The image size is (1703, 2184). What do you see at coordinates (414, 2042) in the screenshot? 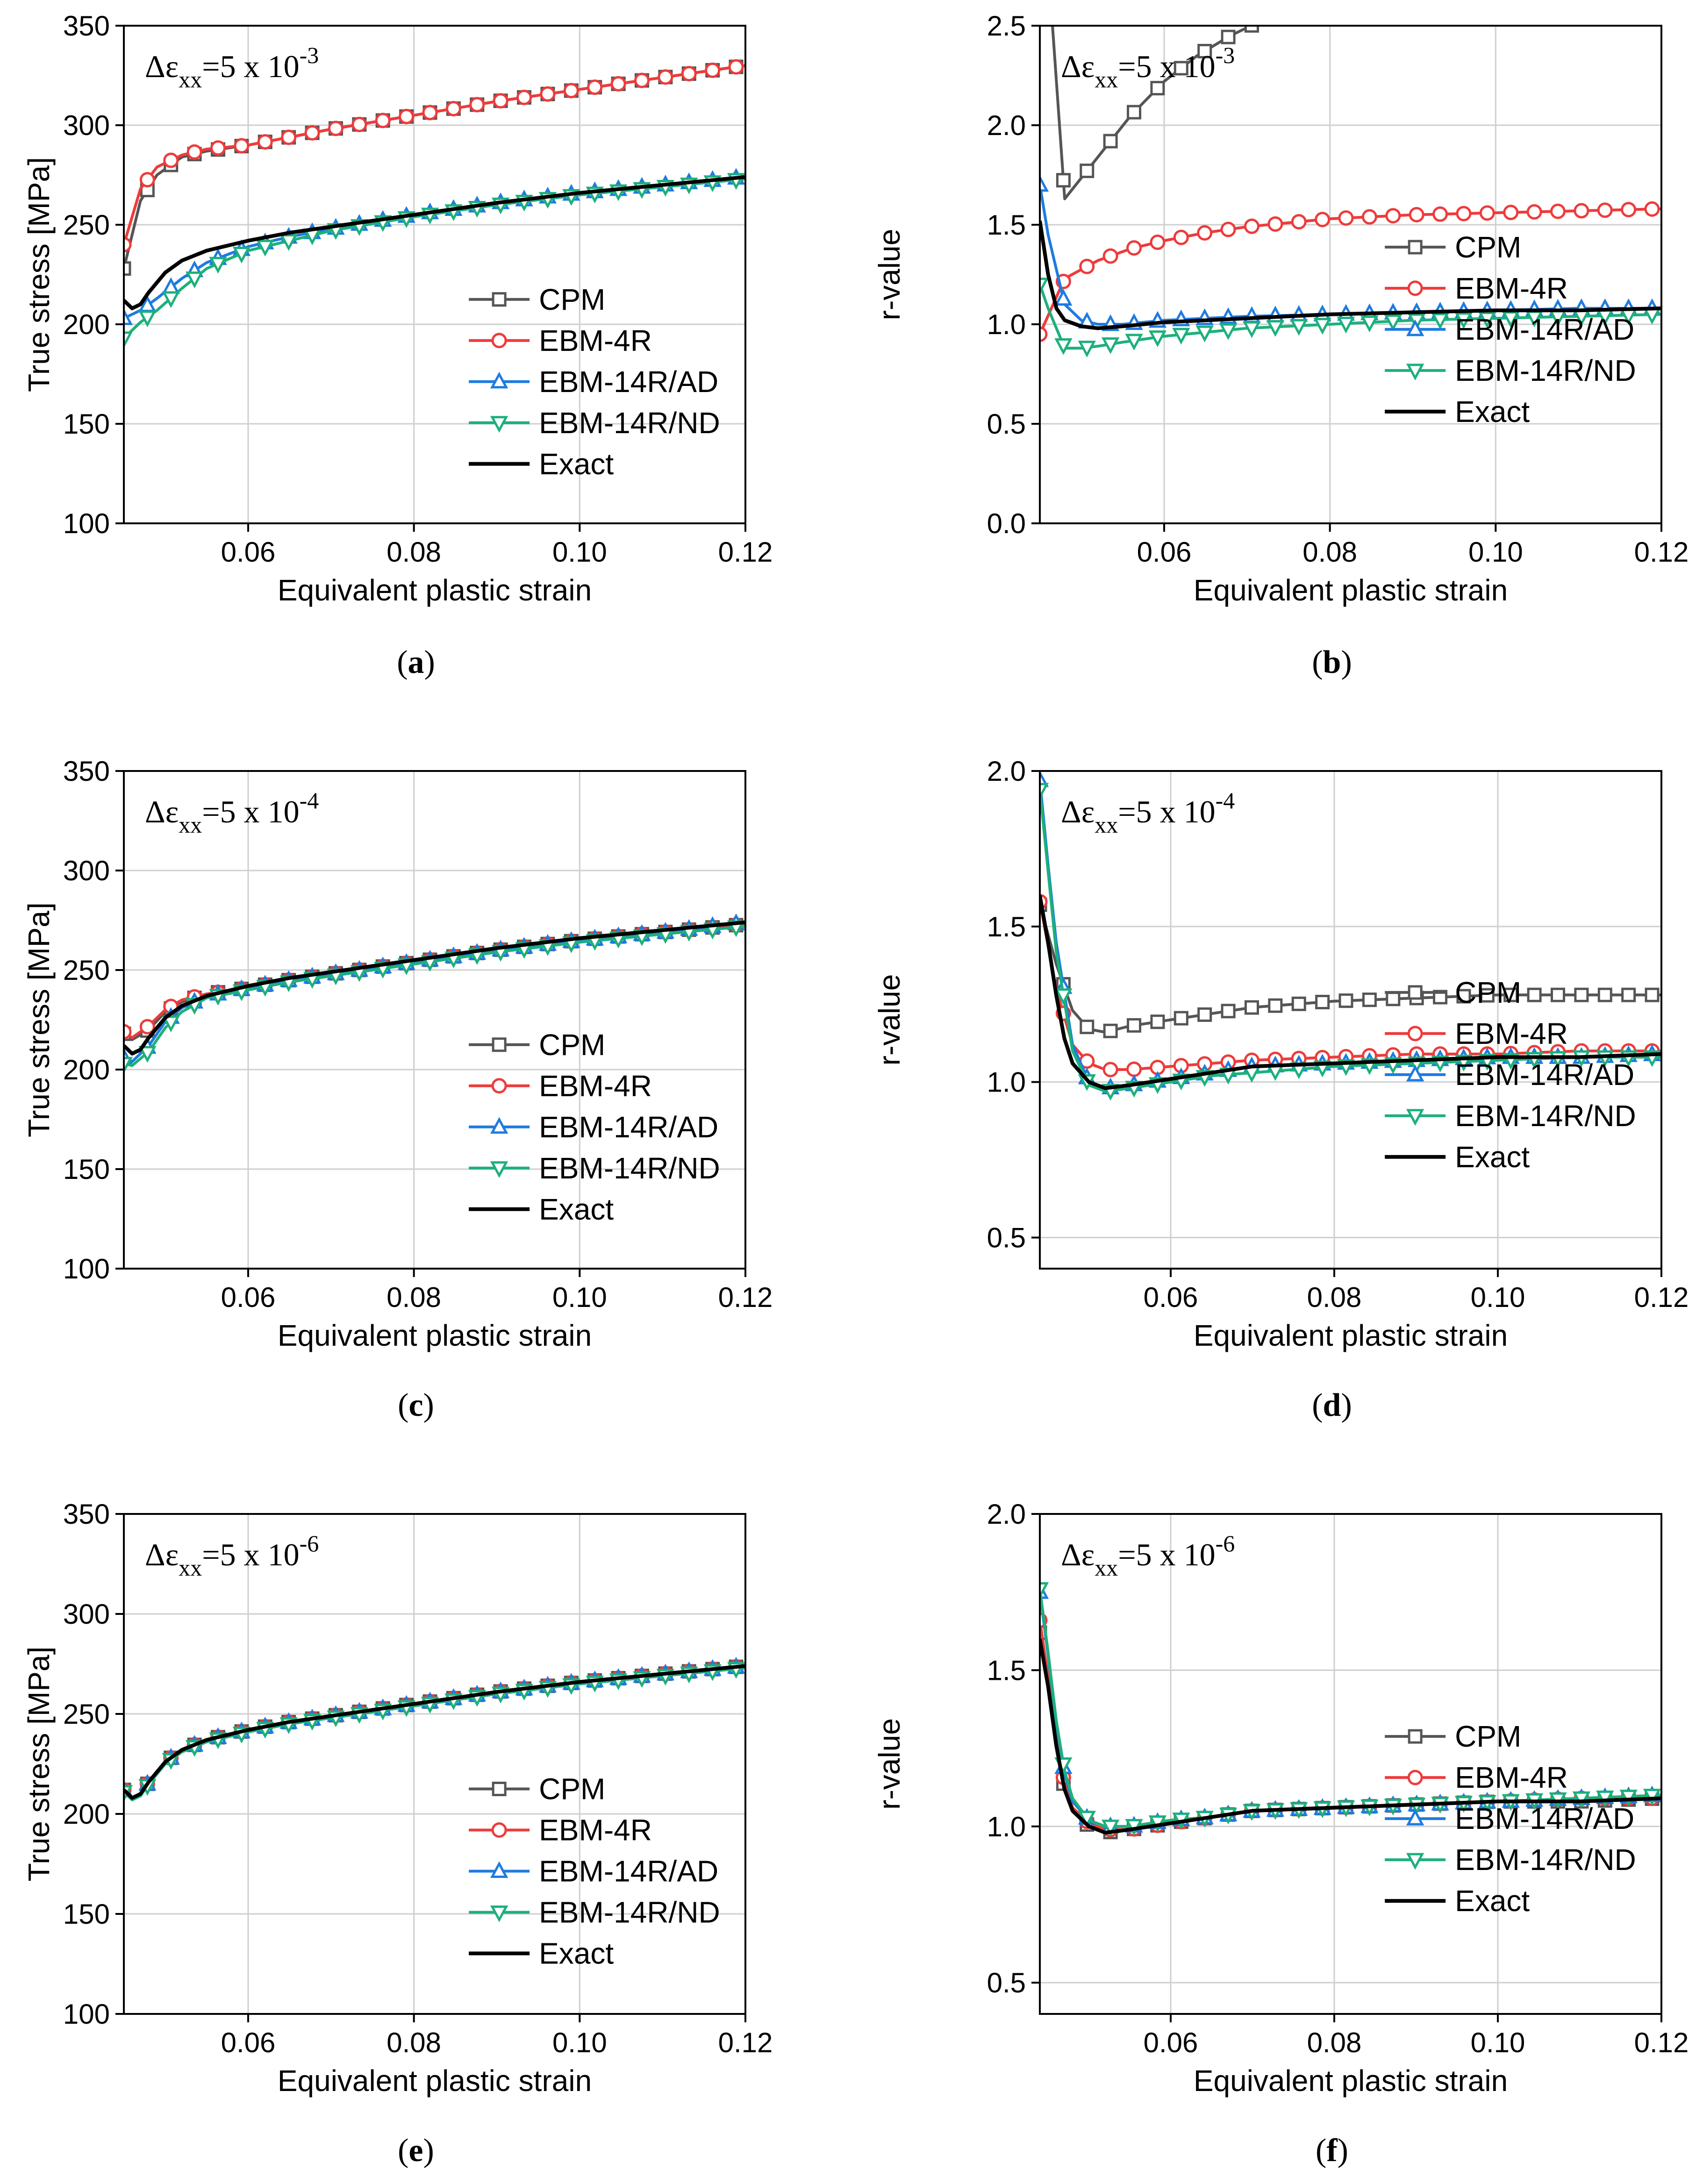
I see `x-tick-label: 0.08` at bounding box center [414, 2042].